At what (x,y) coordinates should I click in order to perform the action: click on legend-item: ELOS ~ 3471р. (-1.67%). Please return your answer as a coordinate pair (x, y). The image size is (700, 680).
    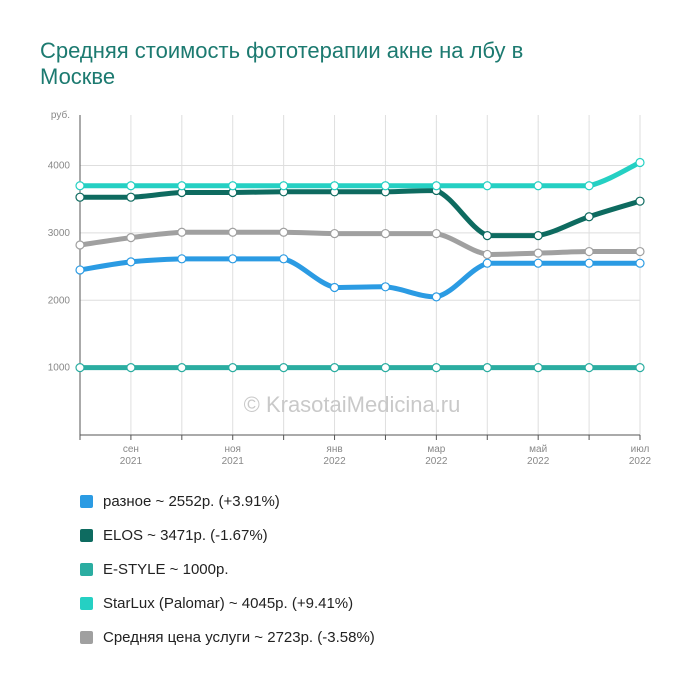
    Looking at the image, I should click on (227, 535).